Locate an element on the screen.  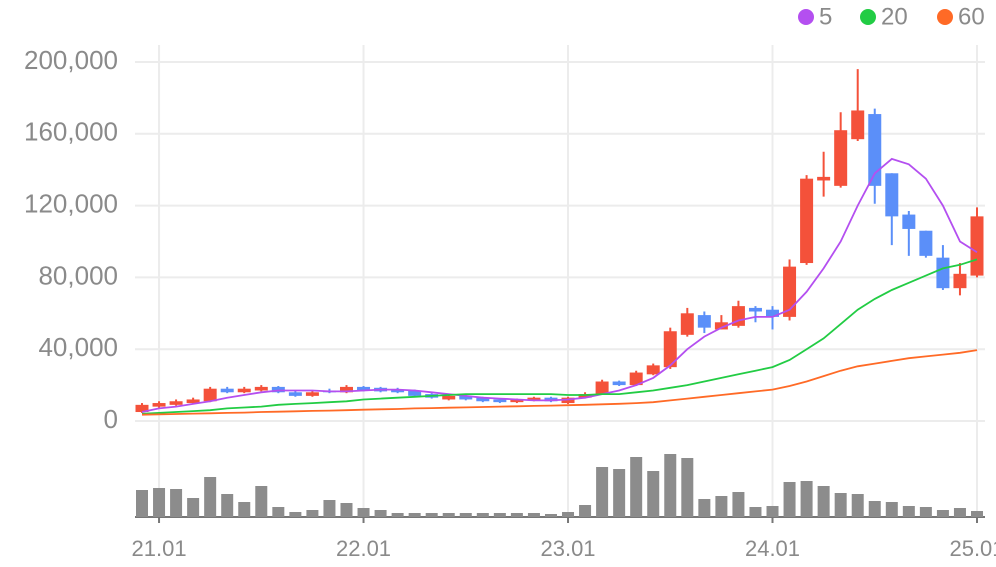
y-tick-label: 40,000 is located at coordinates (78, 347).